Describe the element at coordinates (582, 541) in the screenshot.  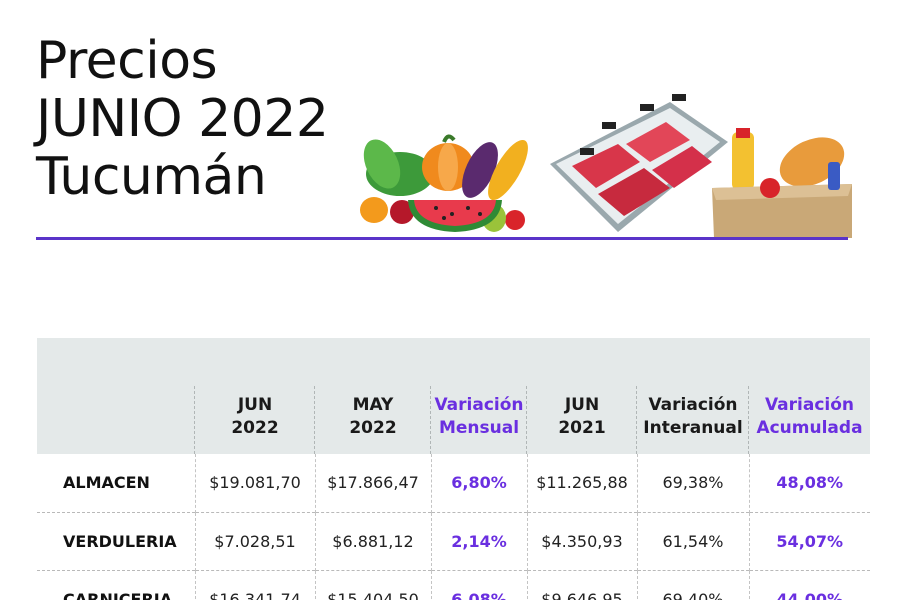
I see `cell-jun-2021: $4.350,93` at that location.